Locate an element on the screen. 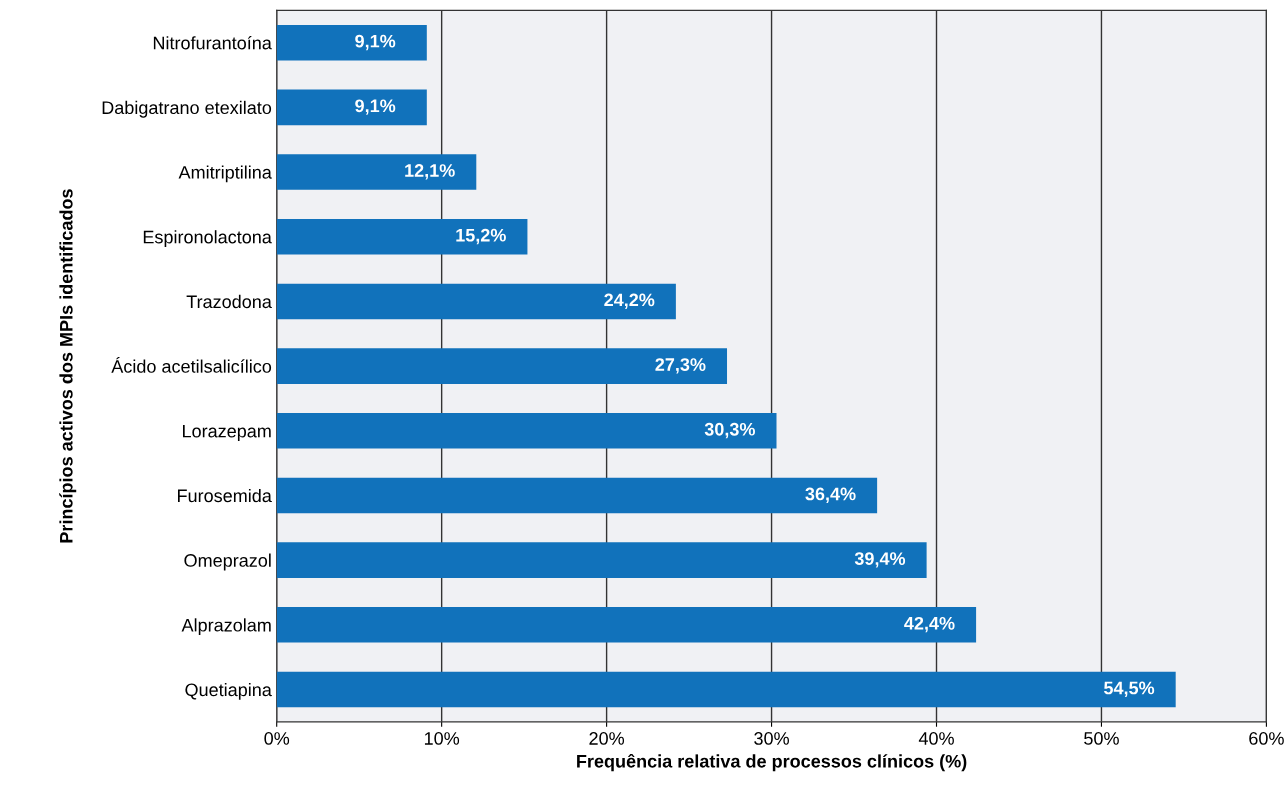  y-tick-label: Lorazepam is located at coordinates (227, 433).